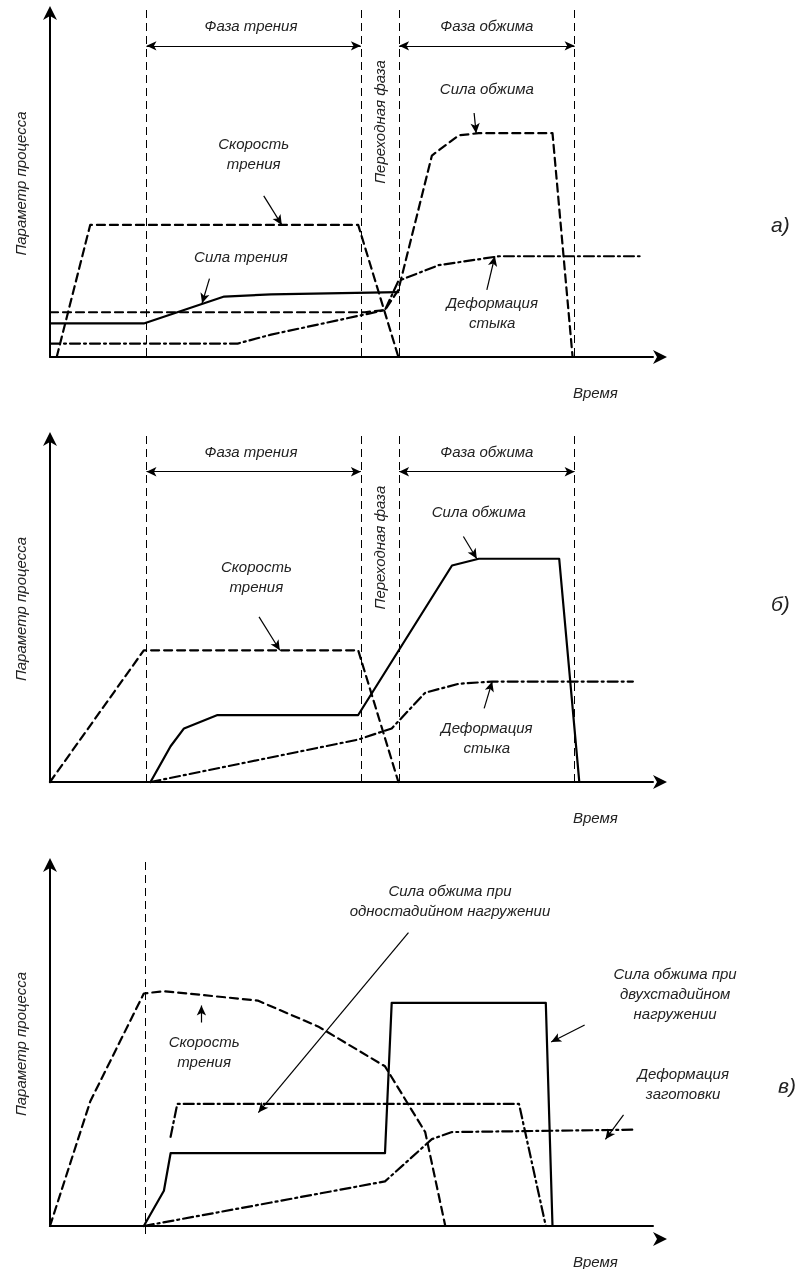  I want to click on annotation: Сила обжима при двухстадийном нагружении, so click(675, 993).